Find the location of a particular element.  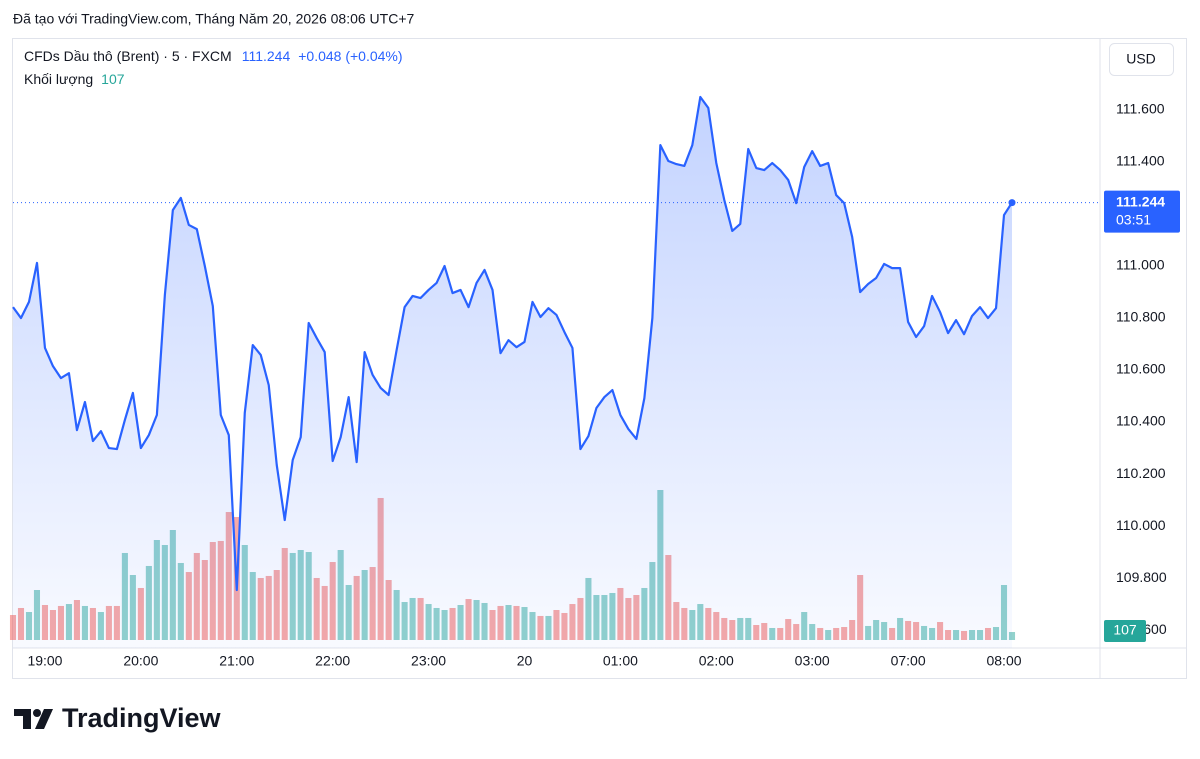

y-tick-label: 111.400 is located at coordinates (1140, 161).